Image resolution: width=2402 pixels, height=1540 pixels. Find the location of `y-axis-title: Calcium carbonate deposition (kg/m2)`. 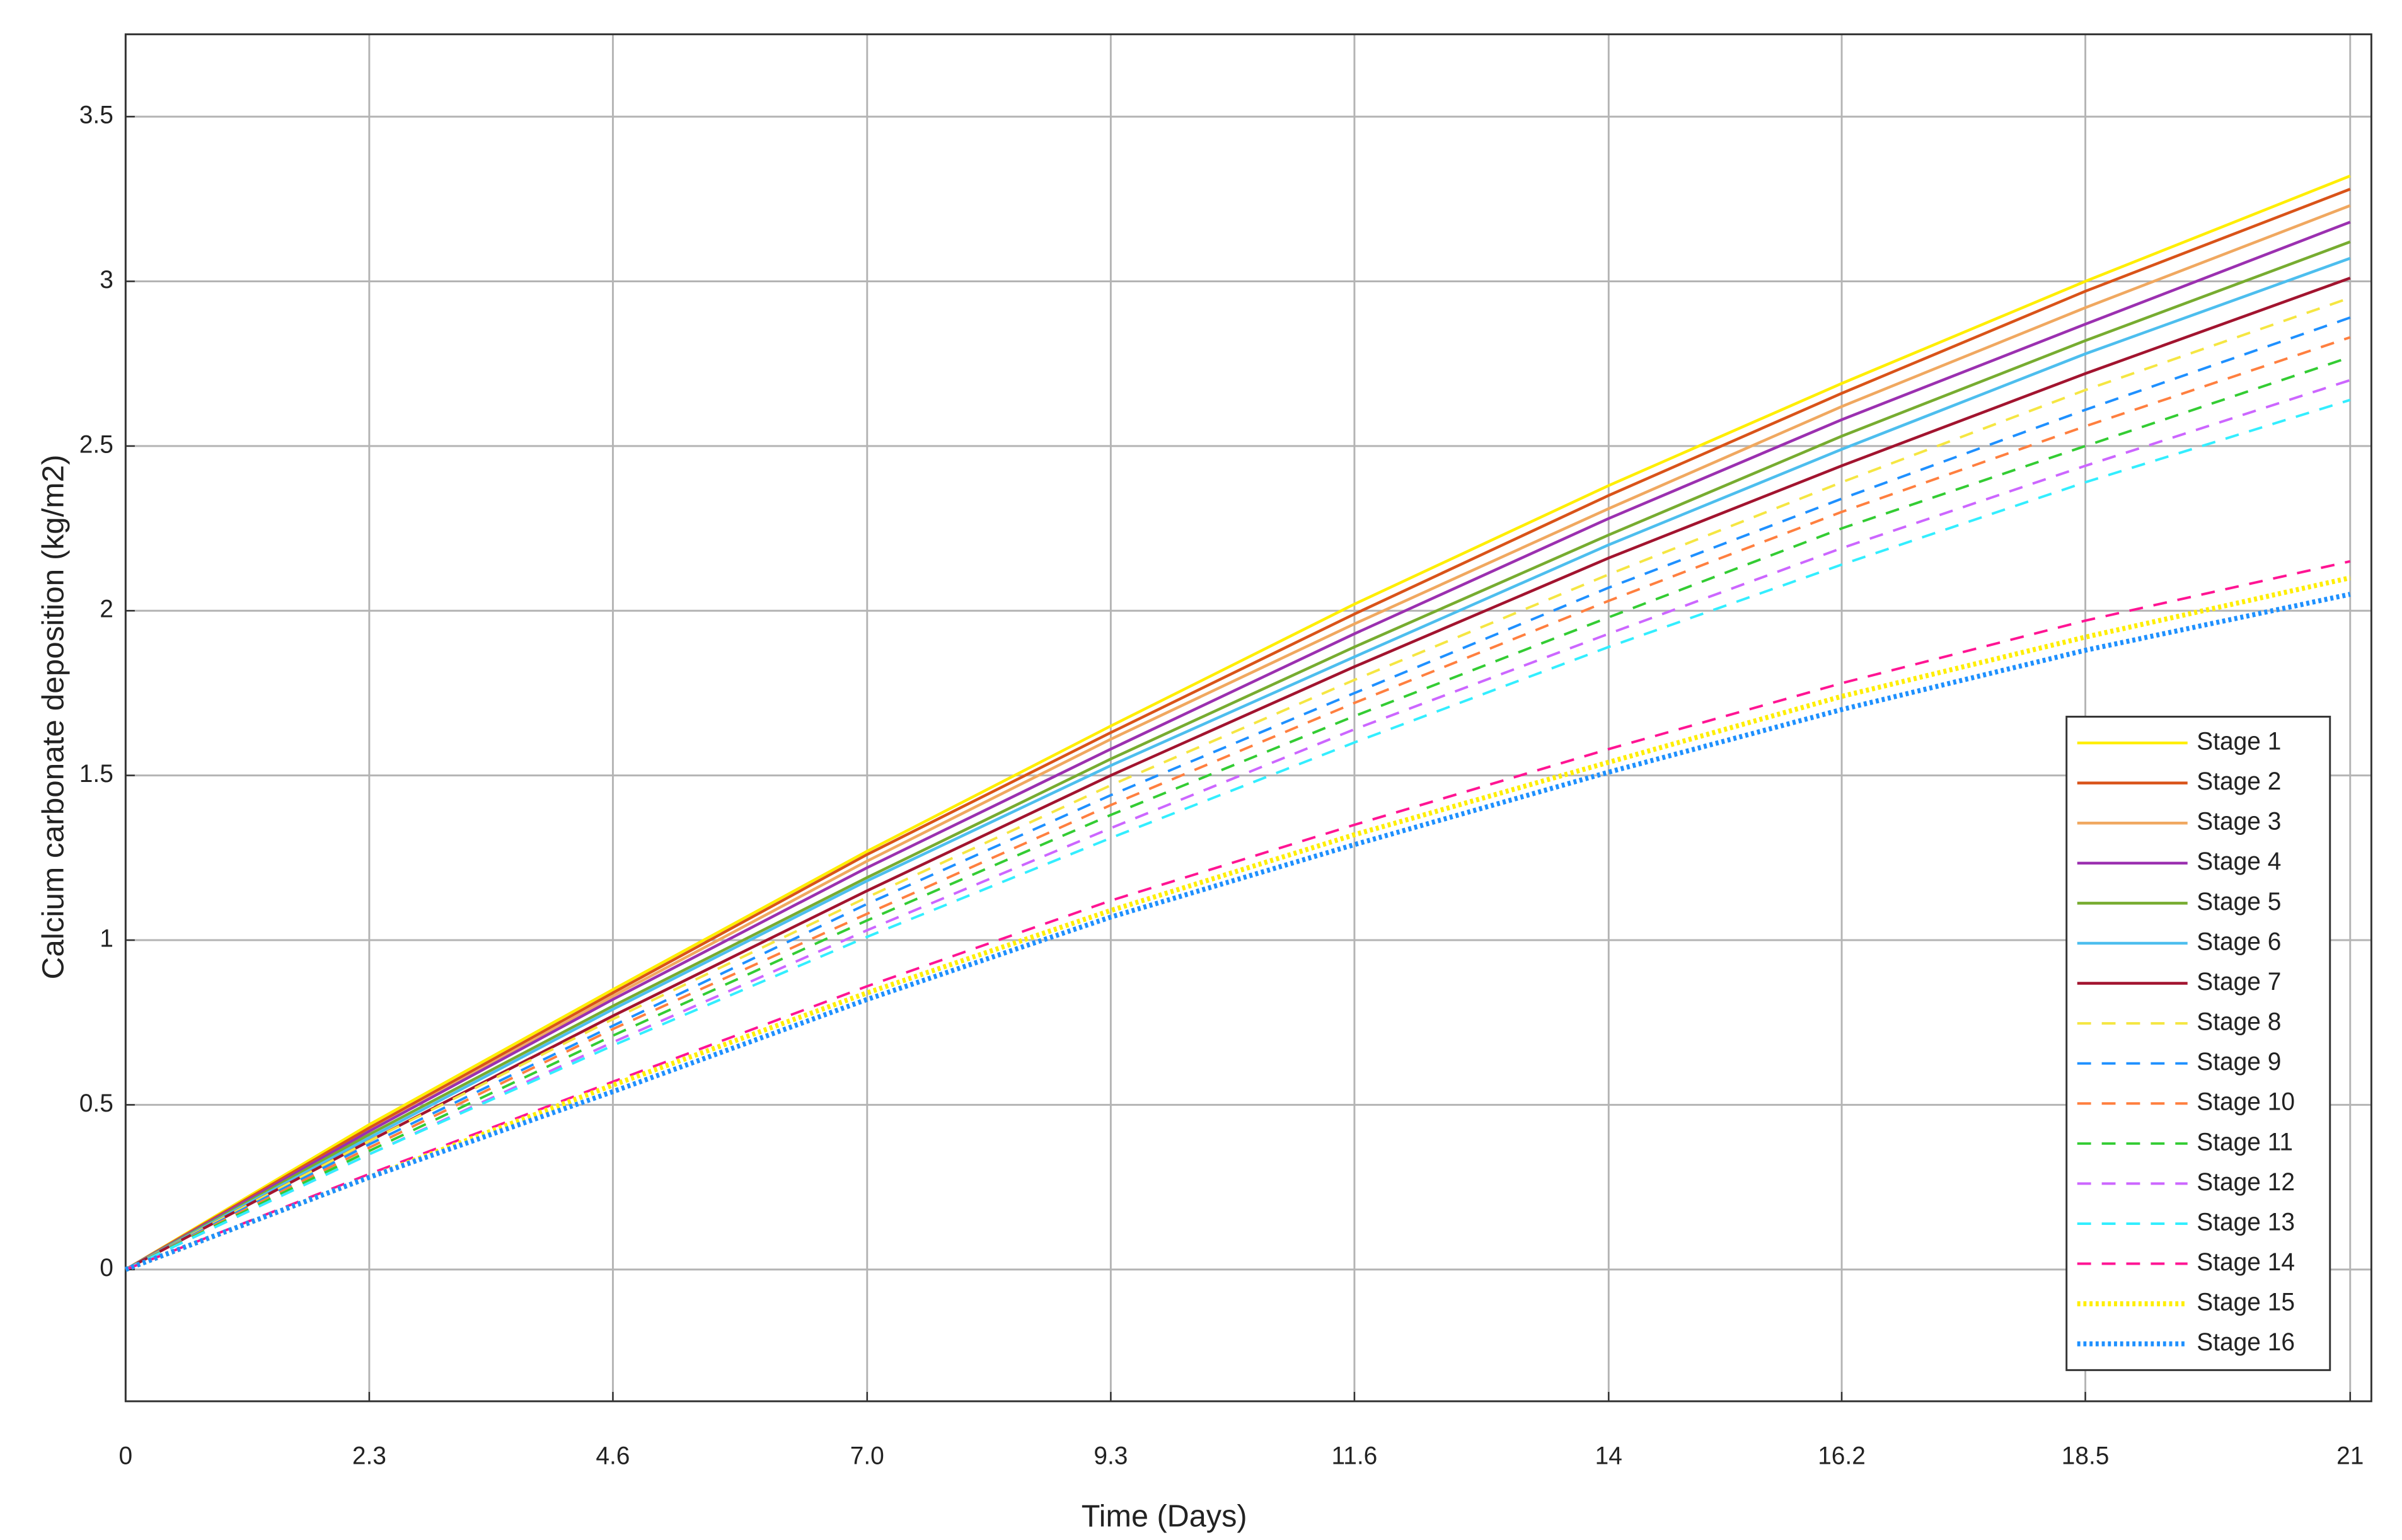

y-axis-title: Calcium carbonate deposition (kg/m2) is located at coordinates (54, 716).